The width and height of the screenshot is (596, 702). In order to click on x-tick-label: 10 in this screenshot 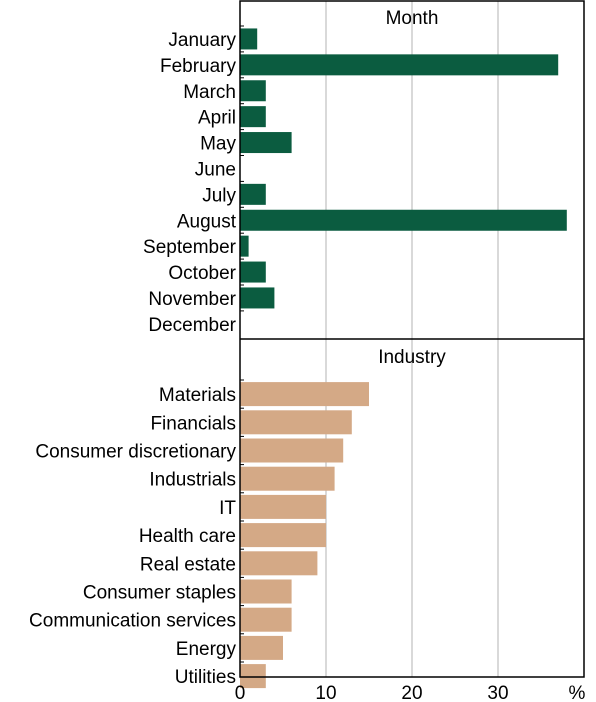, I will do `click(325, 692)`.